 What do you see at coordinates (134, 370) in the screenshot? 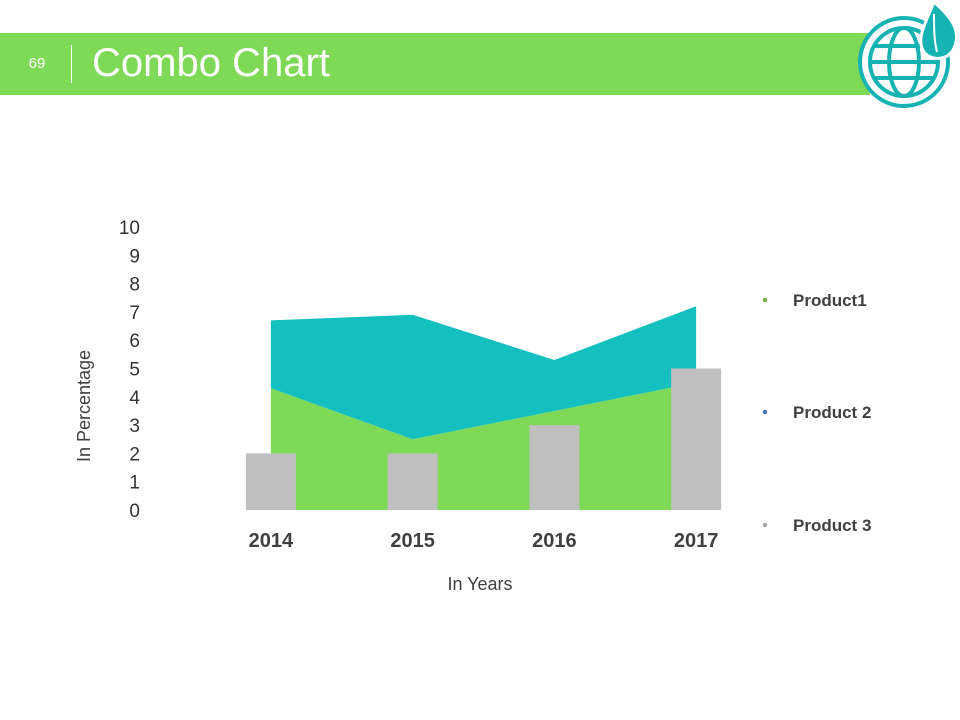
I see `y-tick-label: 5` at bounding box center [134, 370].